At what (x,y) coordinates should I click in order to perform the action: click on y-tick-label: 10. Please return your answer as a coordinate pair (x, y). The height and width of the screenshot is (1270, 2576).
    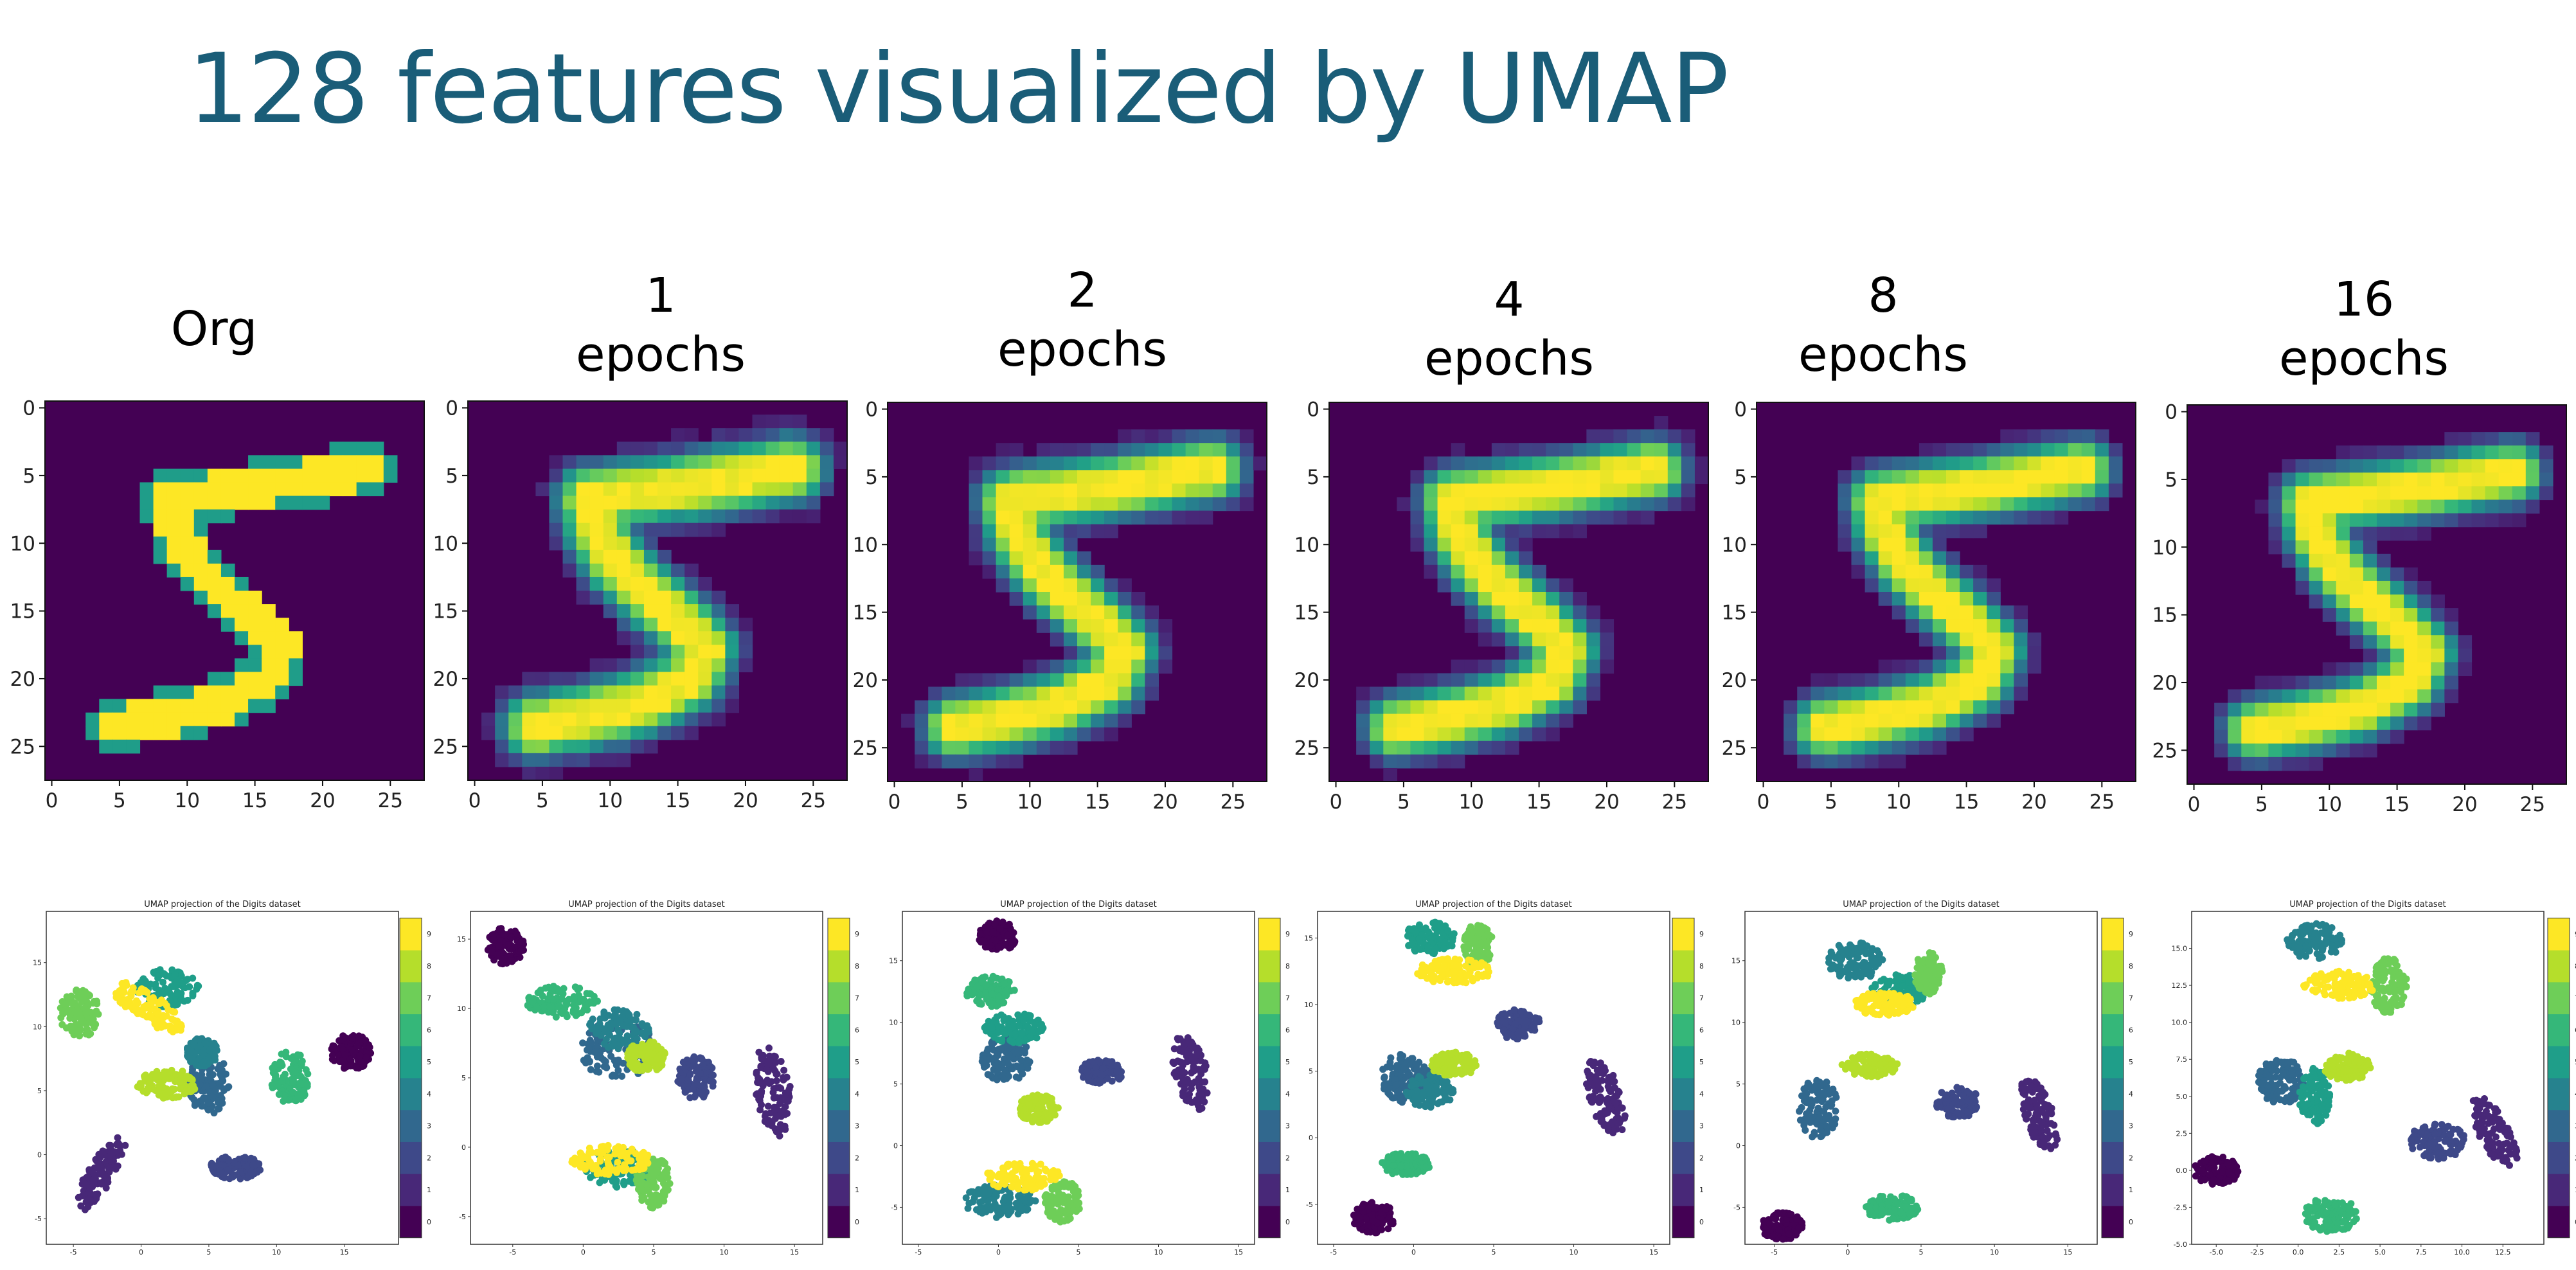
    Looking at the image, I should click on (445, 543).